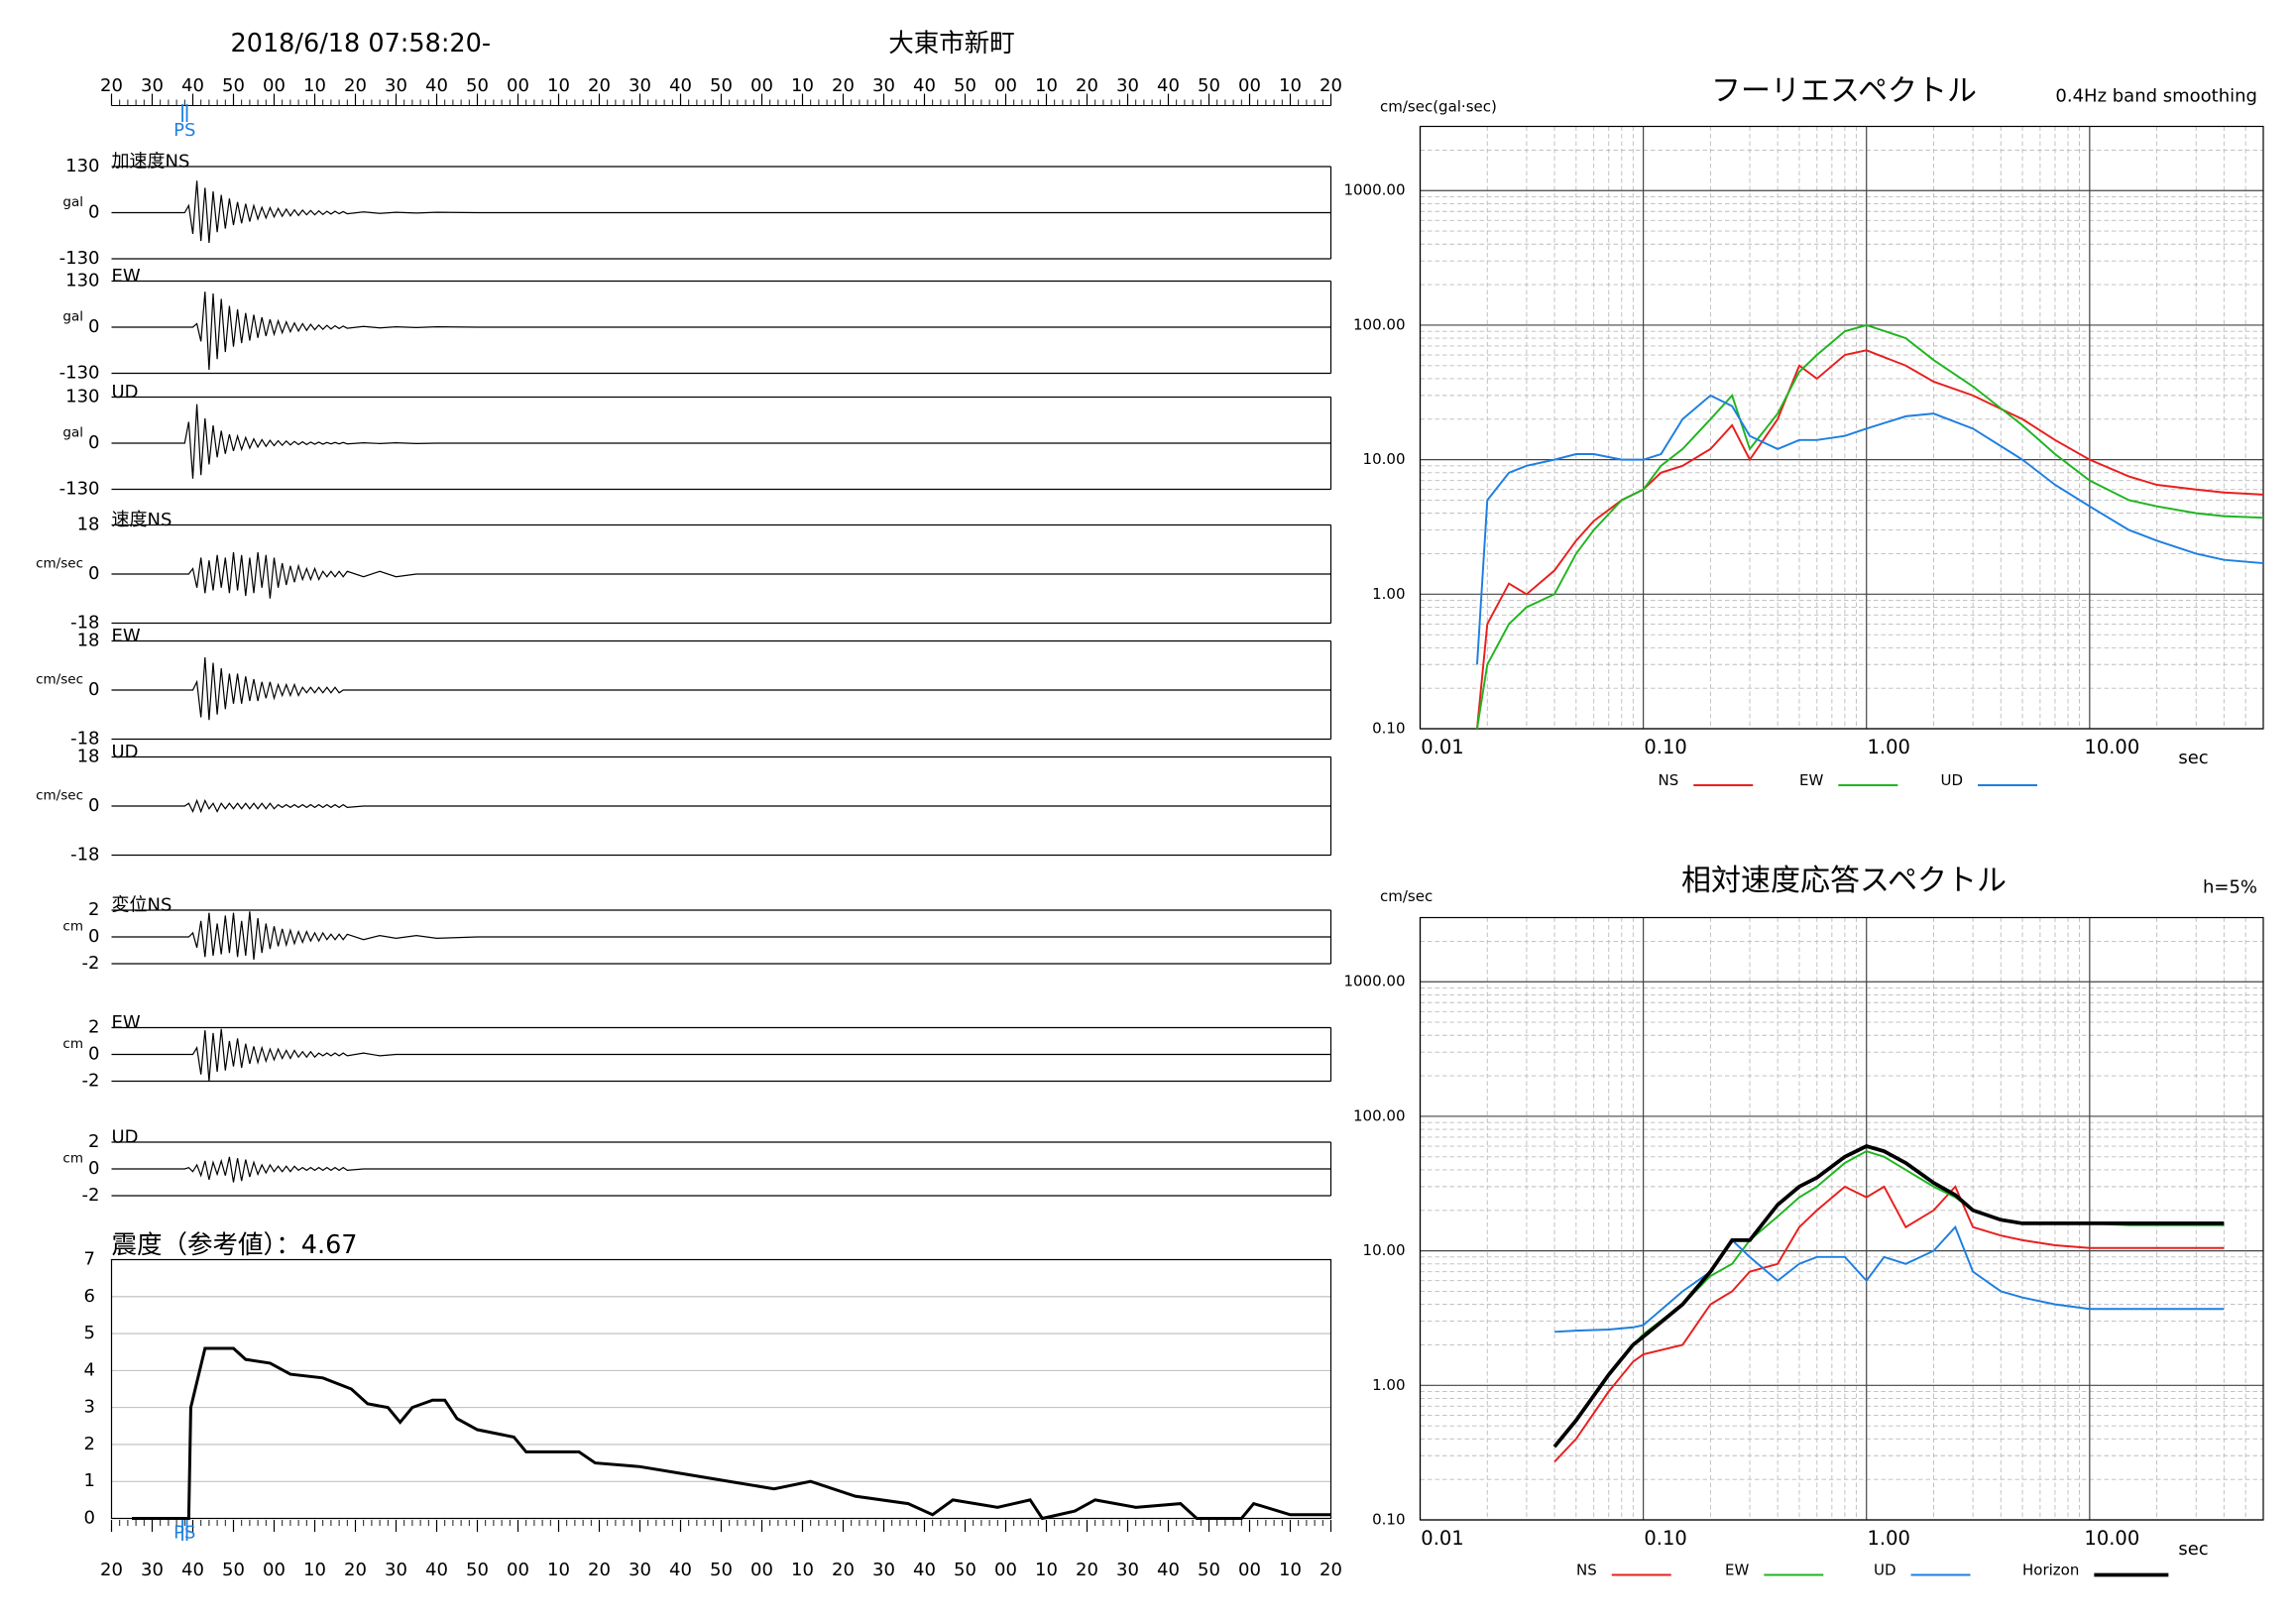  Describe the element at coordinates (1885, 1570) in the screenshot. I see `legend-label: UD` at that location.